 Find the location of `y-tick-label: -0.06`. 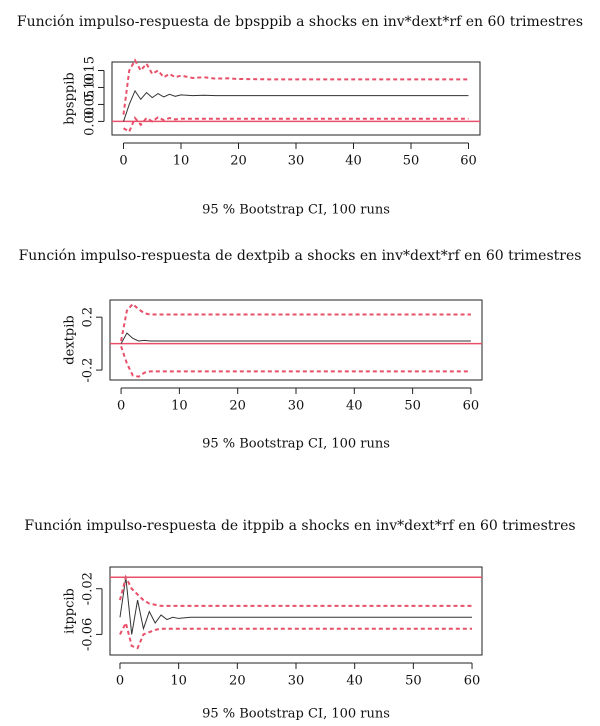

y-tick-label: -0.06 is located at coordinates (88, 634).